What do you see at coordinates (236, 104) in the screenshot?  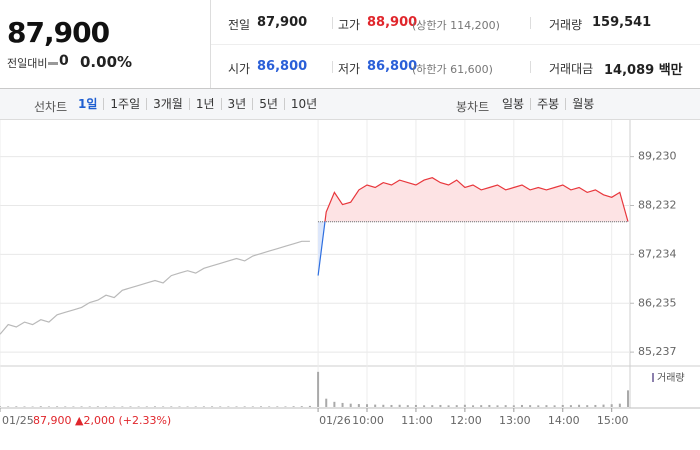 I see `tab: 3년` at bounding box center [236, 104].